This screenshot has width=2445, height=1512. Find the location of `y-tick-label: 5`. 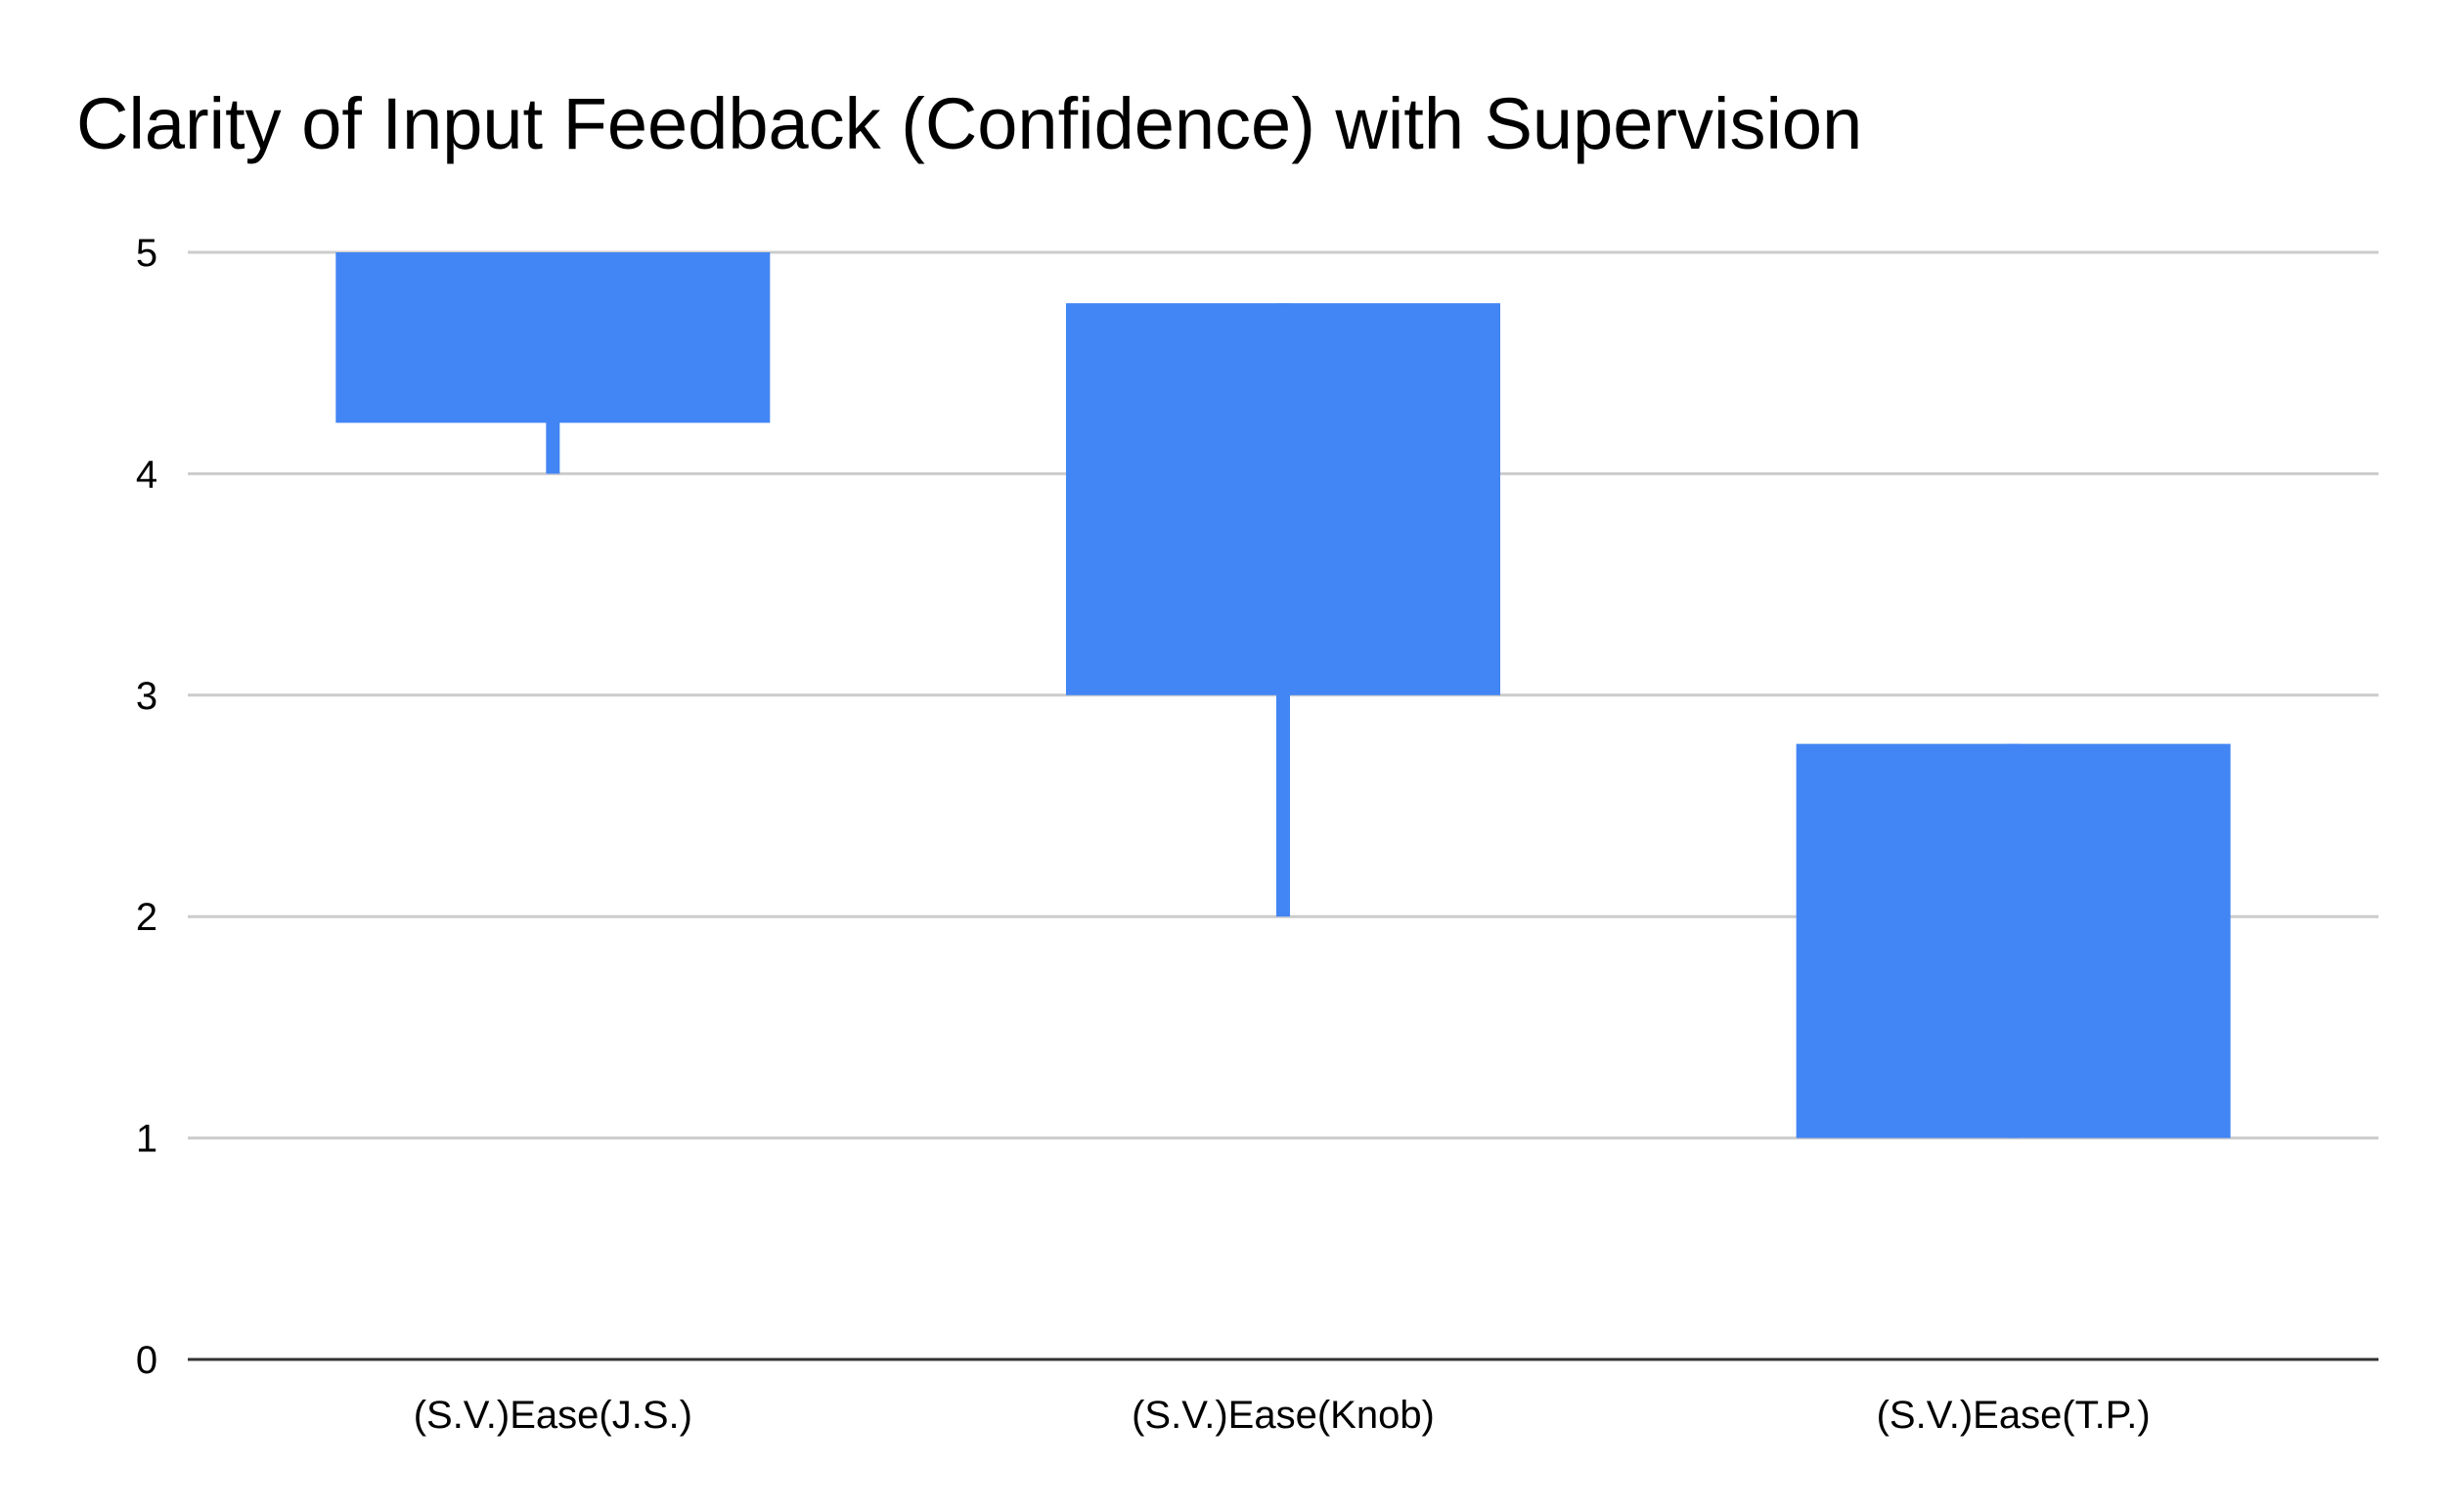

y-tick-label: 5 is located at coordinates (146, 254).